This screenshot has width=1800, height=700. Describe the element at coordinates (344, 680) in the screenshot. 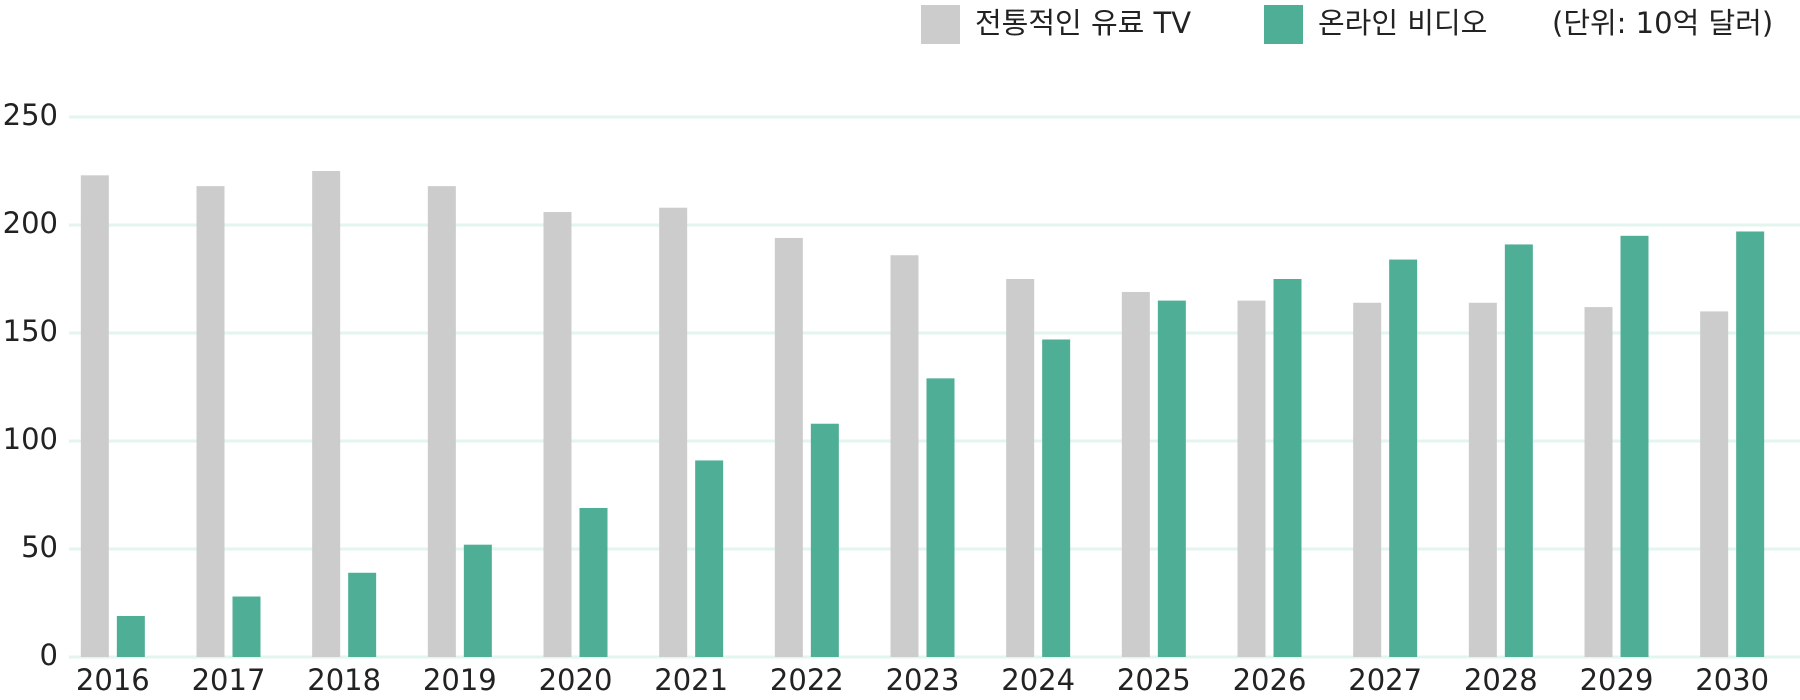

I see `x-tick-label: 2018` at that location.